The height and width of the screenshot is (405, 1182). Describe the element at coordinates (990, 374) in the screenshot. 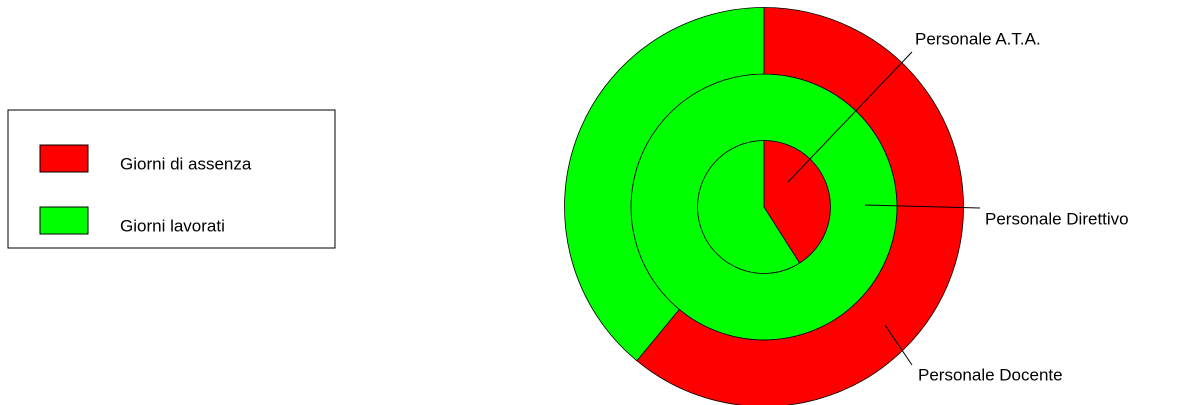

I see `ring-label: Personale Docente` at that location.